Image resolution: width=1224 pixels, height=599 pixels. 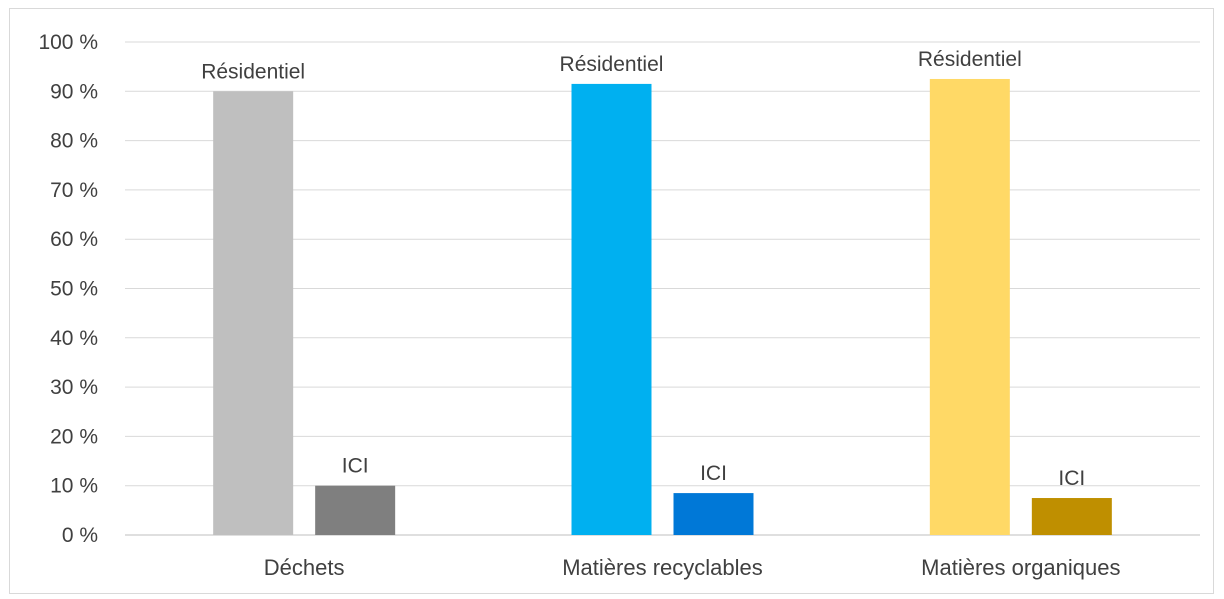 What do you see at coordinates (74, 387) in the screenshot?
I see `y-tick-label: 30 %` at bounding box center [74, 387].